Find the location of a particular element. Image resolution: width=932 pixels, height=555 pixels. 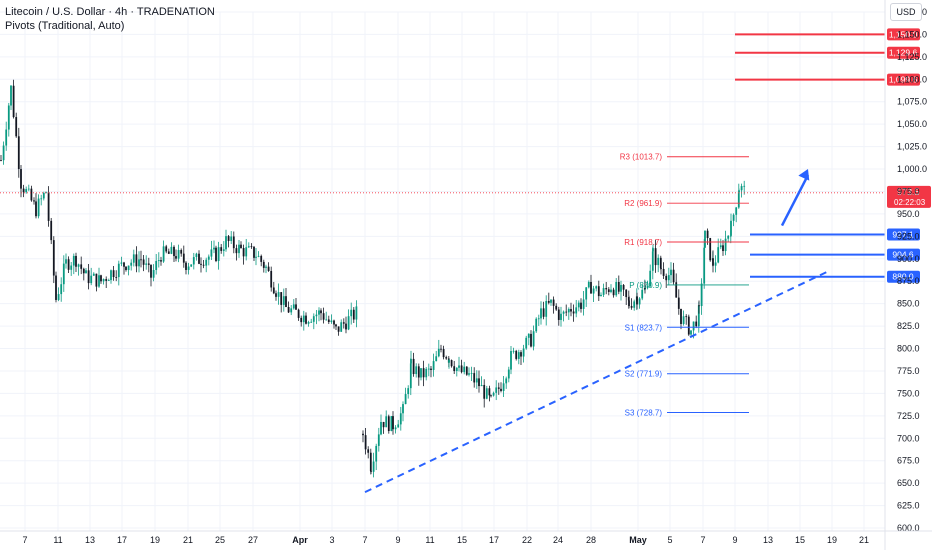

time-tick-label: 3 is located at coordinates (331, 540).